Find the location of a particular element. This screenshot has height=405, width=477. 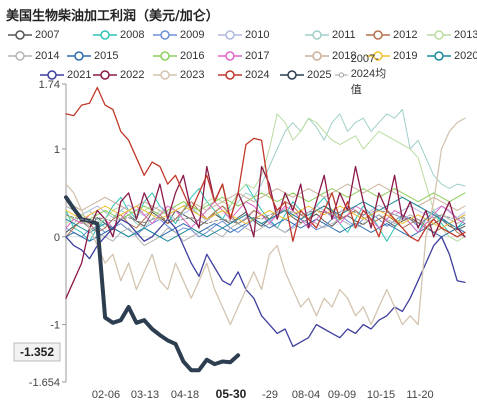

y-tick-label: -1.654 is located at coordinates (44, 383).